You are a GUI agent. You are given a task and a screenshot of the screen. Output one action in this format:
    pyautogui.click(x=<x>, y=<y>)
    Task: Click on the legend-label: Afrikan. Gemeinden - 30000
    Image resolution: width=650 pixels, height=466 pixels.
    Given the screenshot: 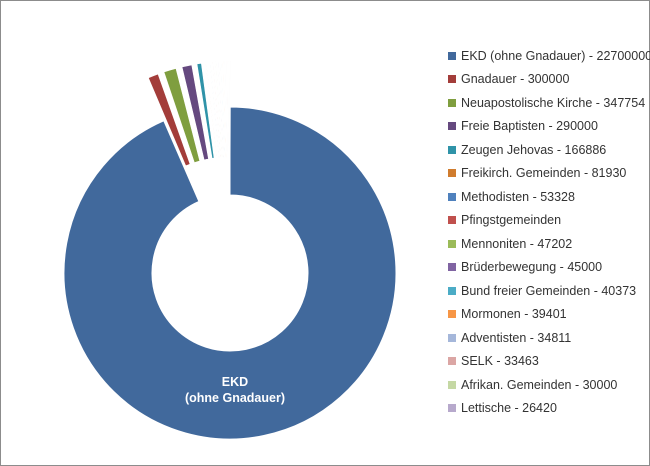 What is the action you would take?
    pyautogui.click(x=539, y=384)
    